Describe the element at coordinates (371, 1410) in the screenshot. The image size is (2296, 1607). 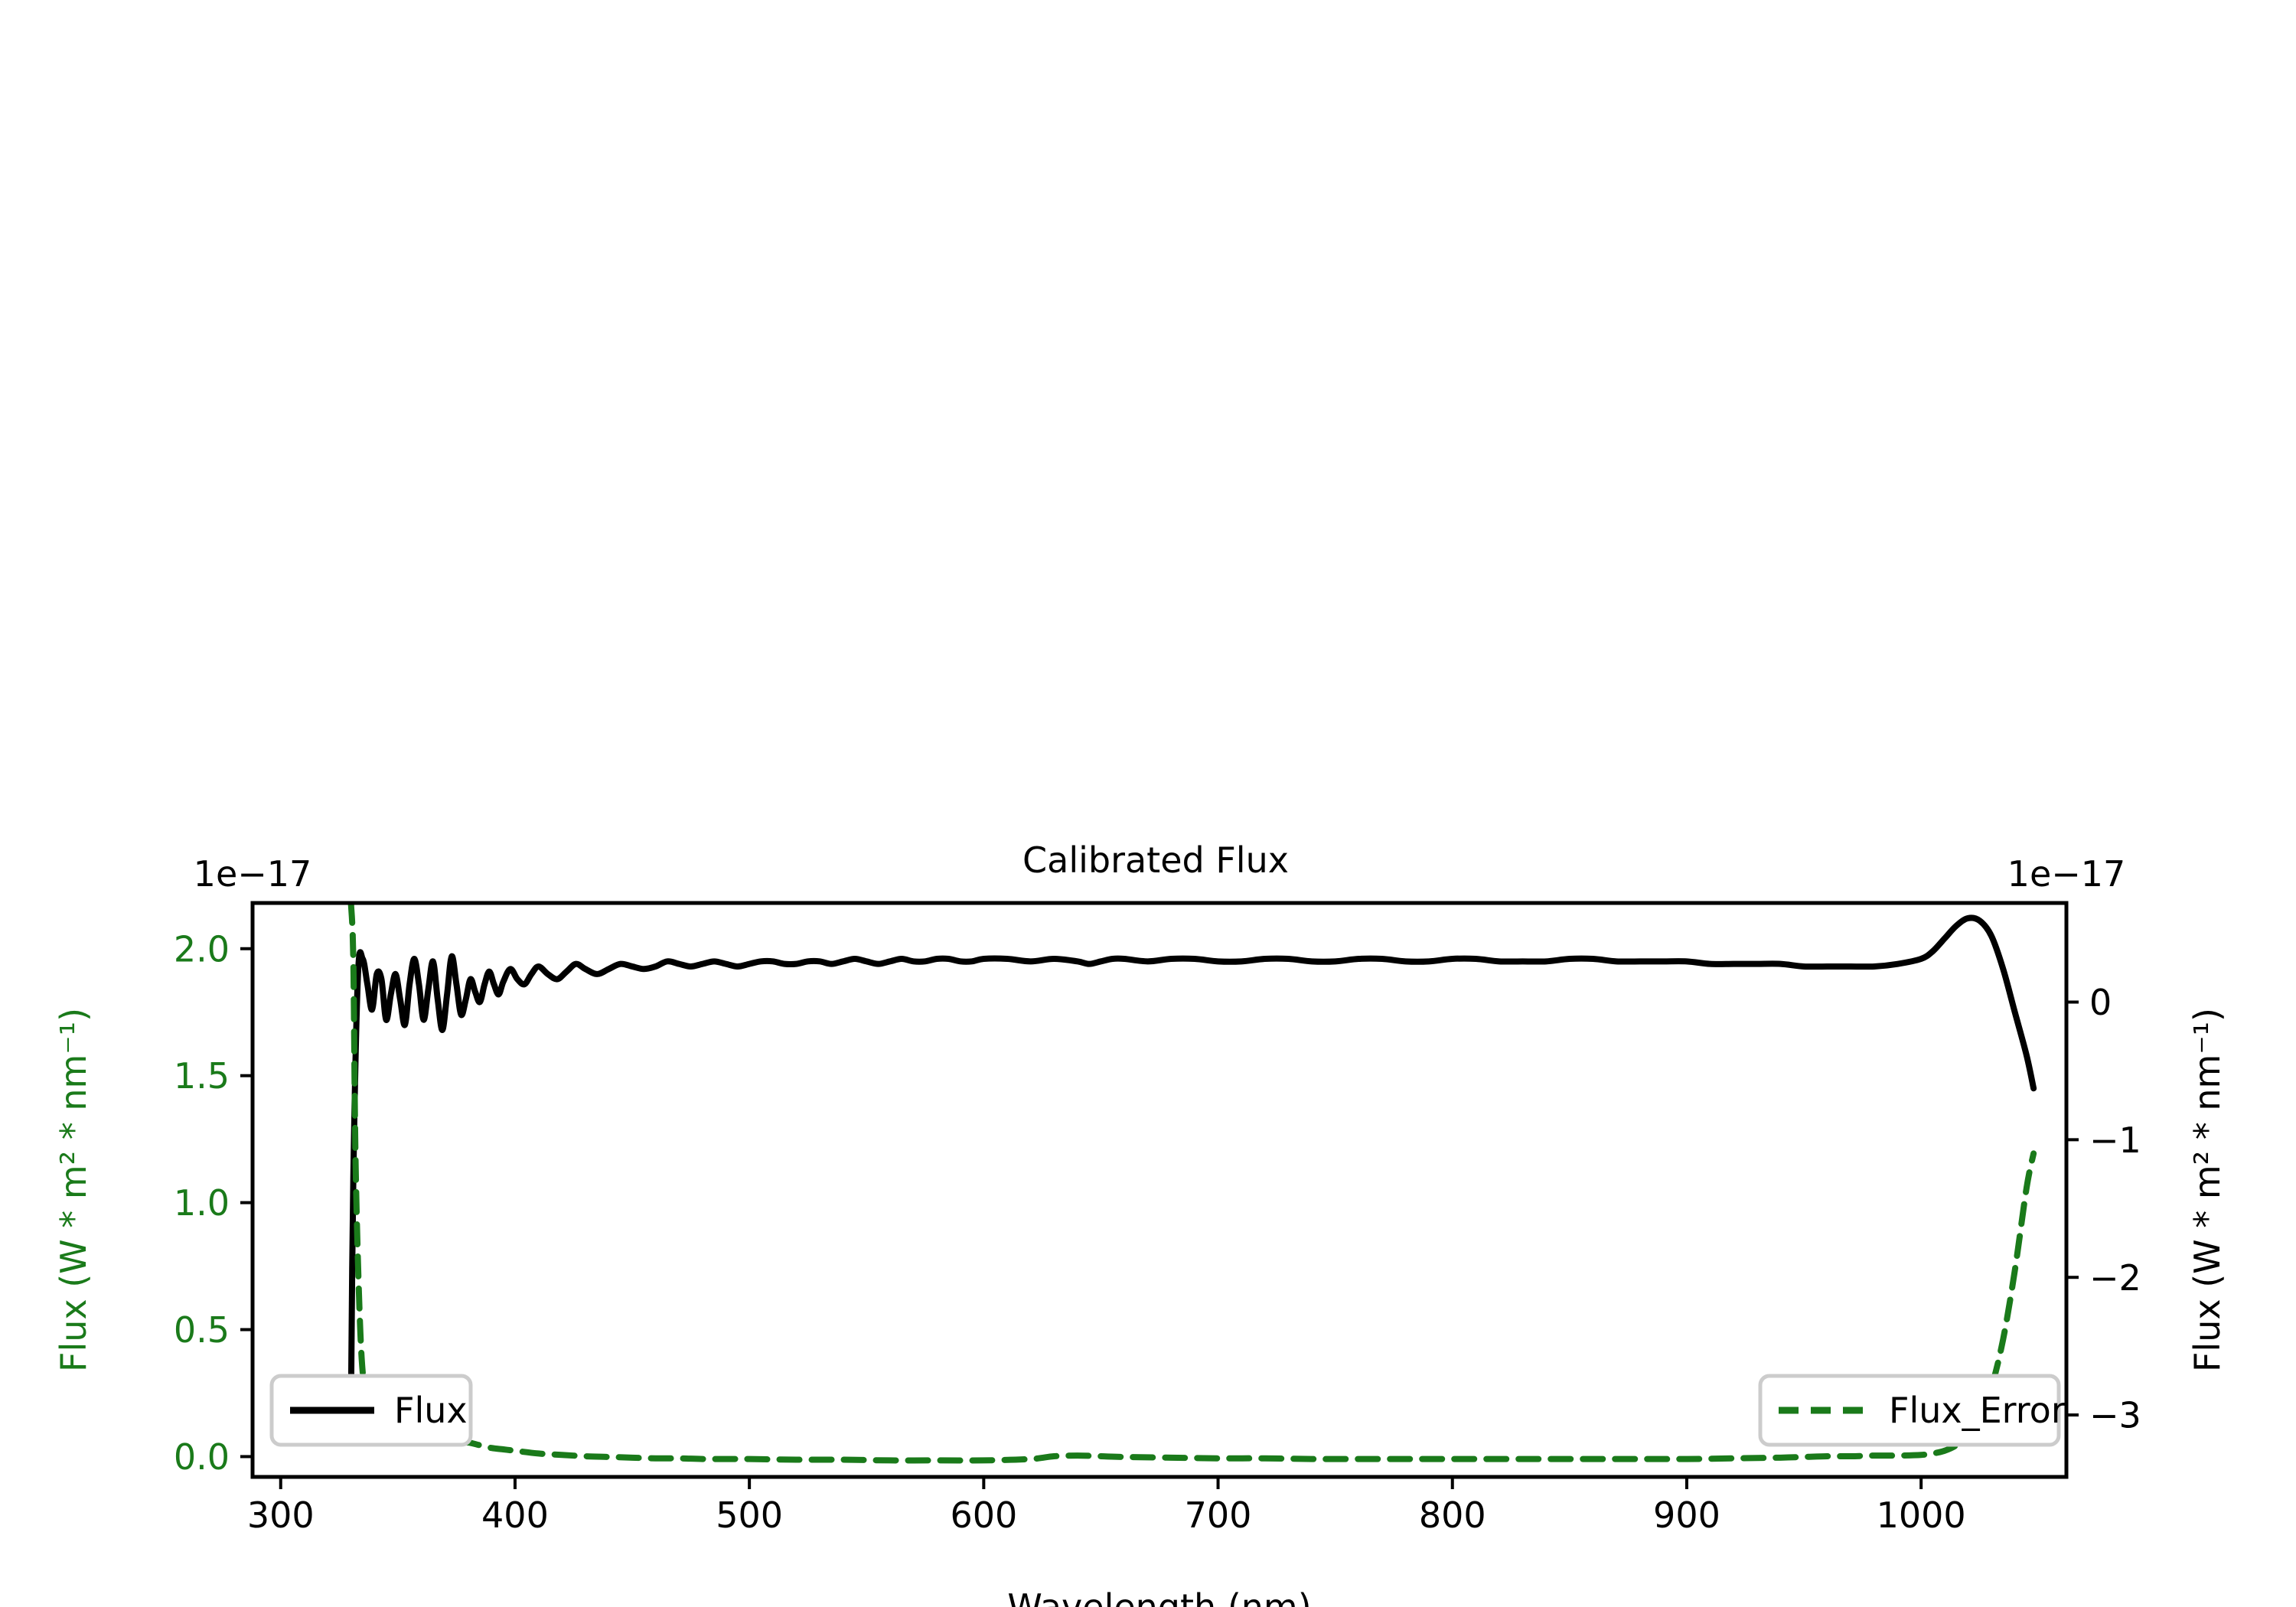
I see `legend-flux: Flux` at that location.